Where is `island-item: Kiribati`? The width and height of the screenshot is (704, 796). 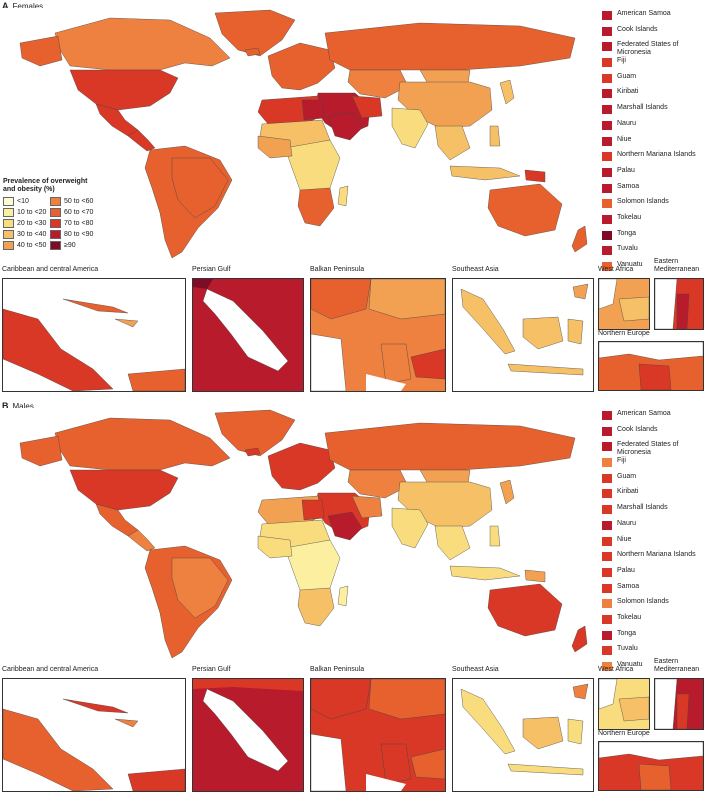 island-item: Kiribati is located at coordinates (653, 96).